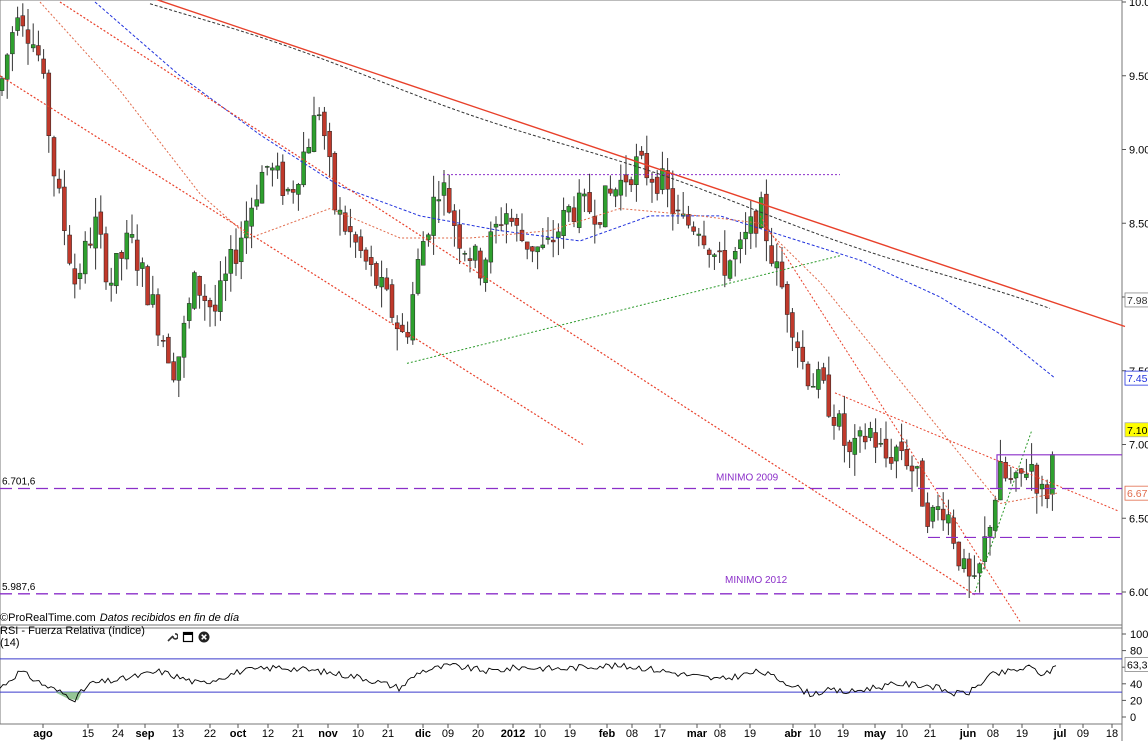 This screenshot has height=746, width=1148. Describe the element at coordinates (1136, 701) in the screenshot. I see `rsi-tick-label: 20` at that location.